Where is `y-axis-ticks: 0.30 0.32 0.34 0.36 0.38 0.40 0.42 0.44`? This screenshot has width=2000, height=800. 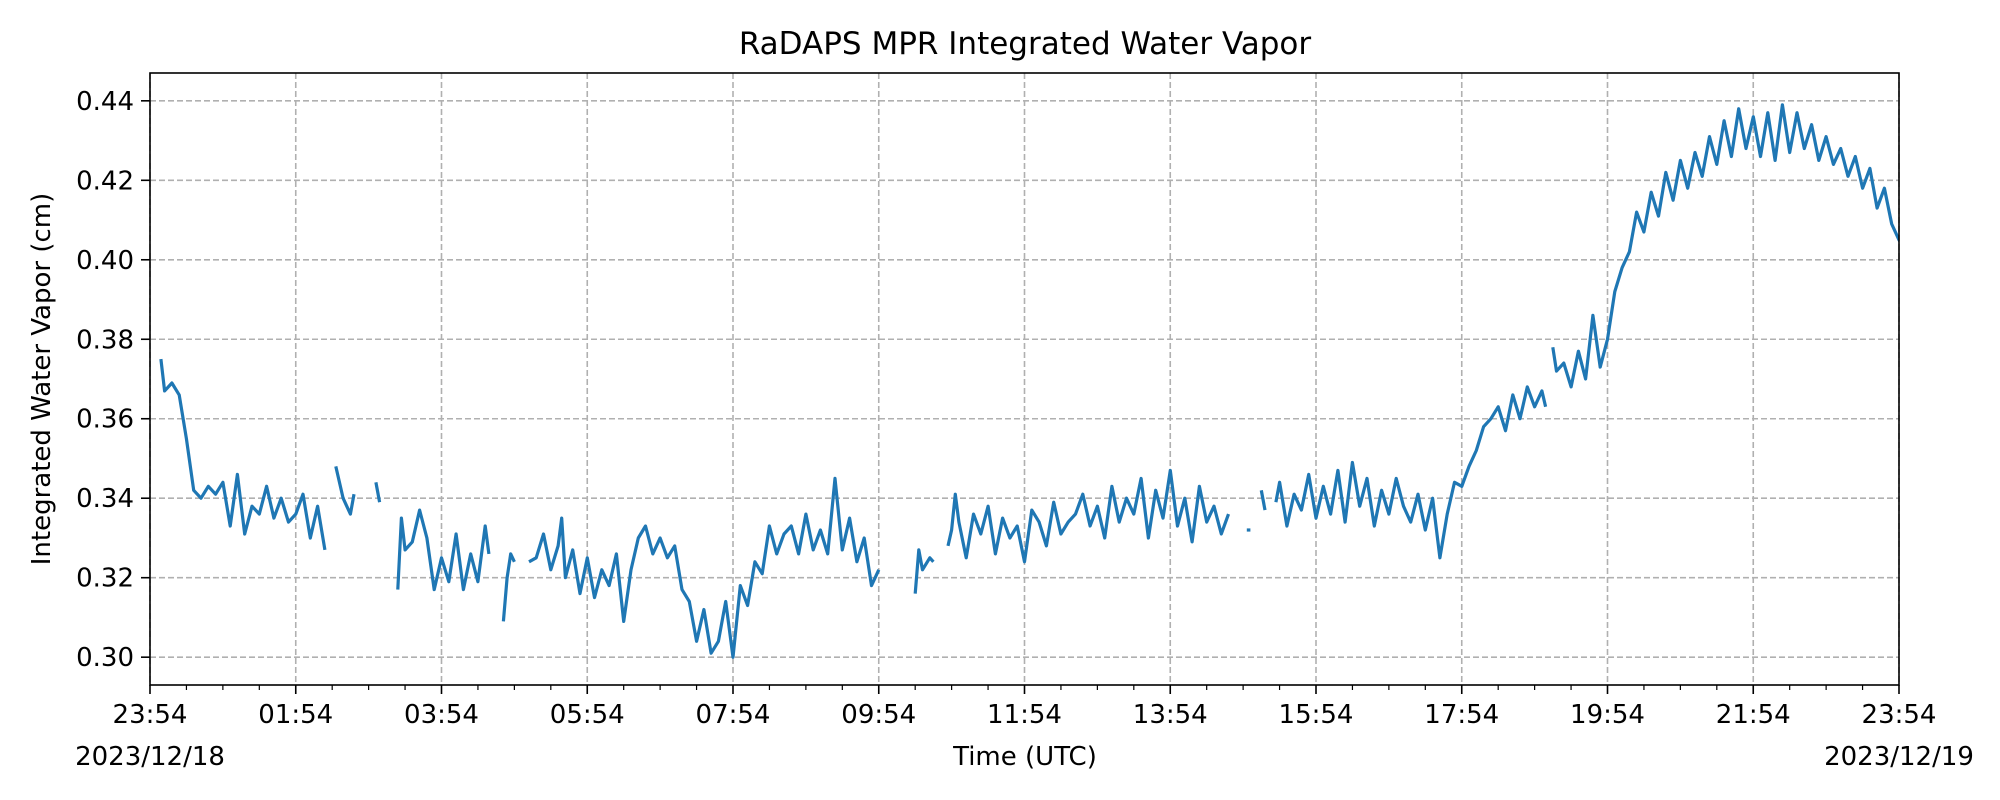
y-axis-ticks: 0.30 0.32 0.34 0.36 0.38 0.40 0.42 0.44 is located at coordinates (113, 380).